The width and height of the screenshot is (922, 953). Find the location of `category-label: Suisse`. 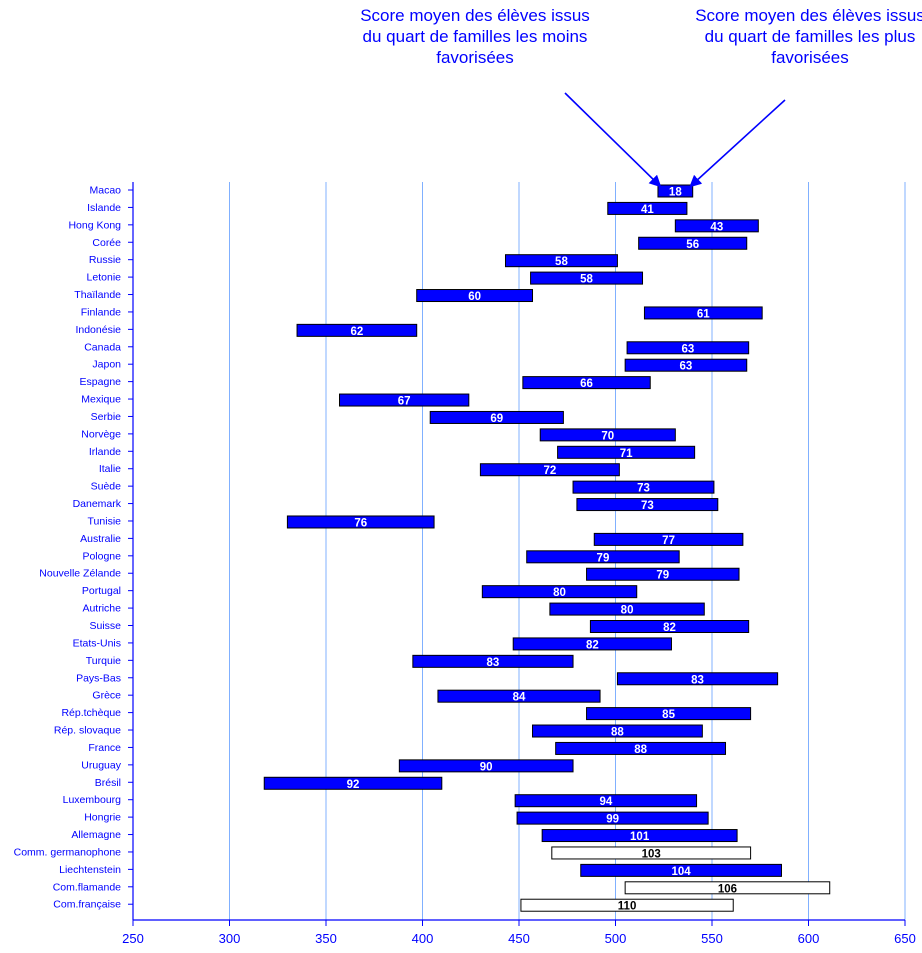

category-label: Suisse is located at coordinates (105, 626).